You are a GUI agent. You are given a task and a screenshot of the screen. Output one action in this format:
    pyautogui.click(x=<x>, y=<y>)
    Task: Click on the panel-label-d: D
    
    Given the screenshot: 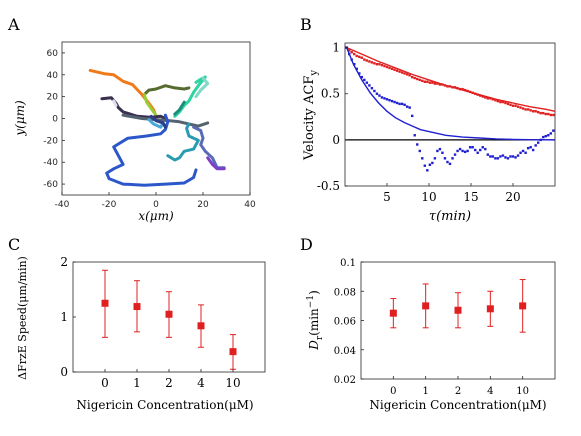 What is the action you would take?
    pyautogui.click(x=306, y=244)
    